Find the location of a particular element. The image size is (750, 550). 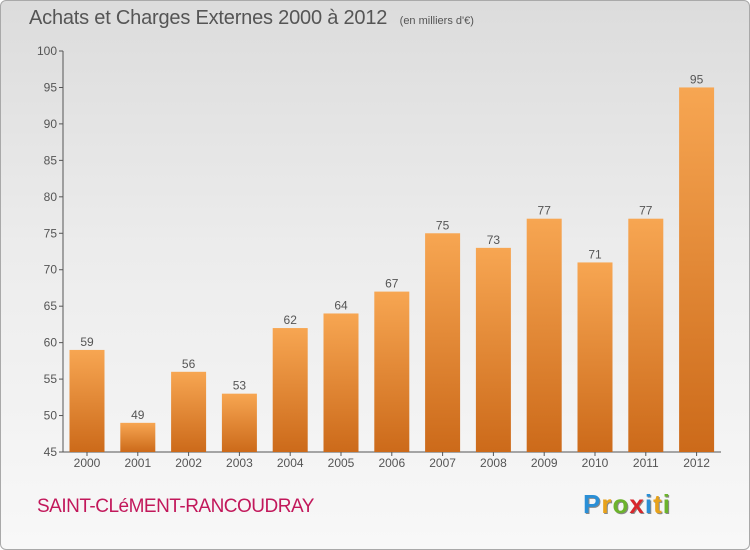

x-tick-label: 2010 is located at coordinates (595, 463).